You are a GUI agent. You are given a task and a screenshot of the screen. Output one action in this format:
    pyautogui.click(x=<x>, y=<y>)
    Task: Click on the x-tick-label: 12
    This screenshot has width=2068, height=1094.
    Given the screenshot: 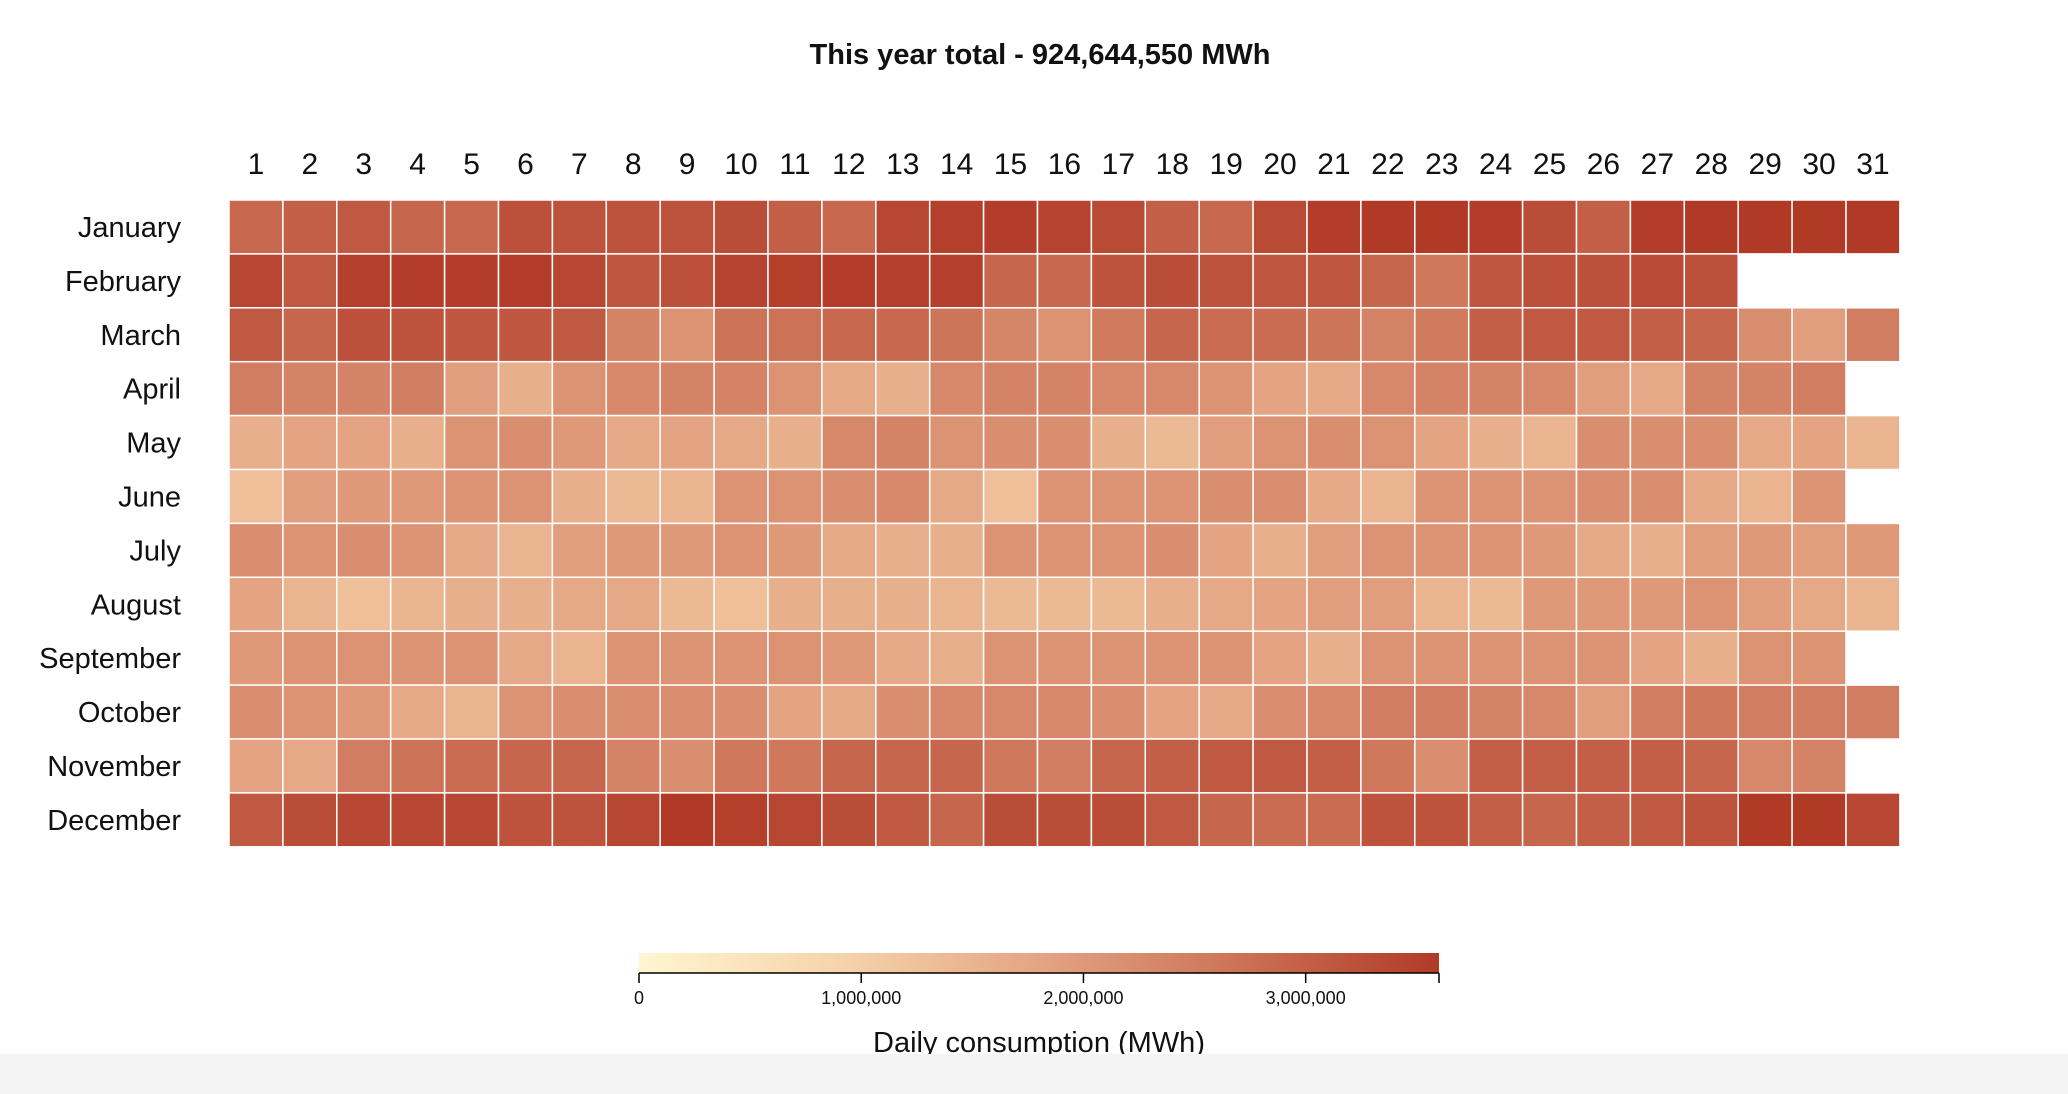 What is the action you would take?
    pyautogui.click(x=848, y=164)
    